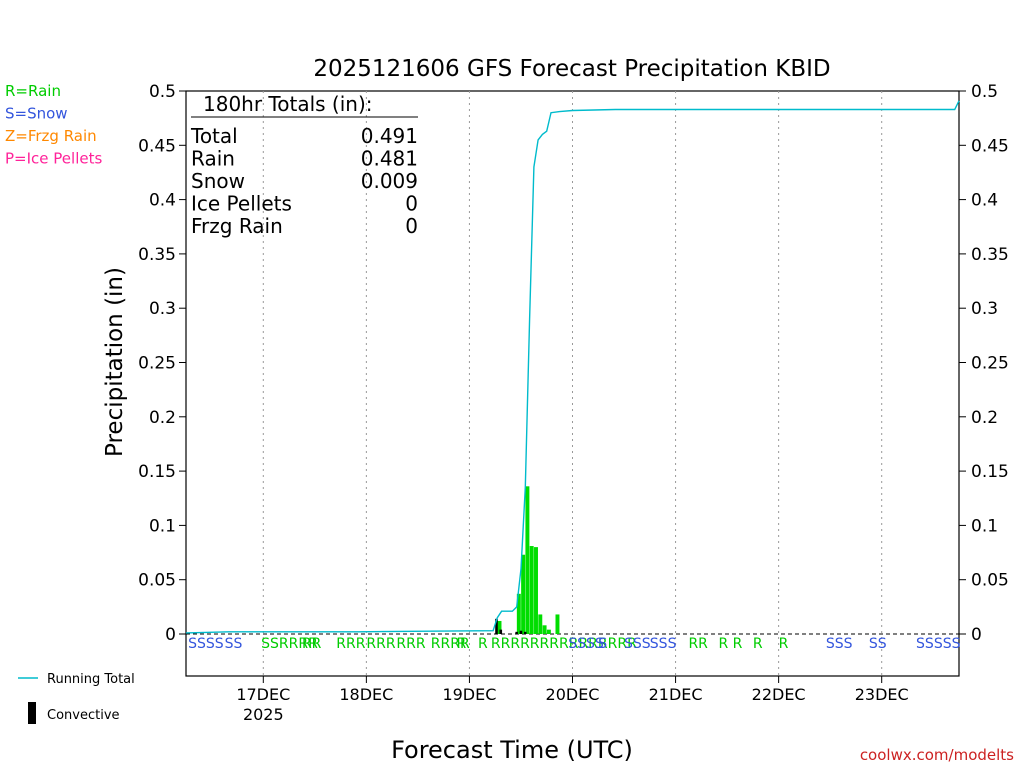 The image size is (1024, 768). Describe the element at coordinates (938, 644) in the screenshot. I see `ptype-marker: SSSSS` at that location.